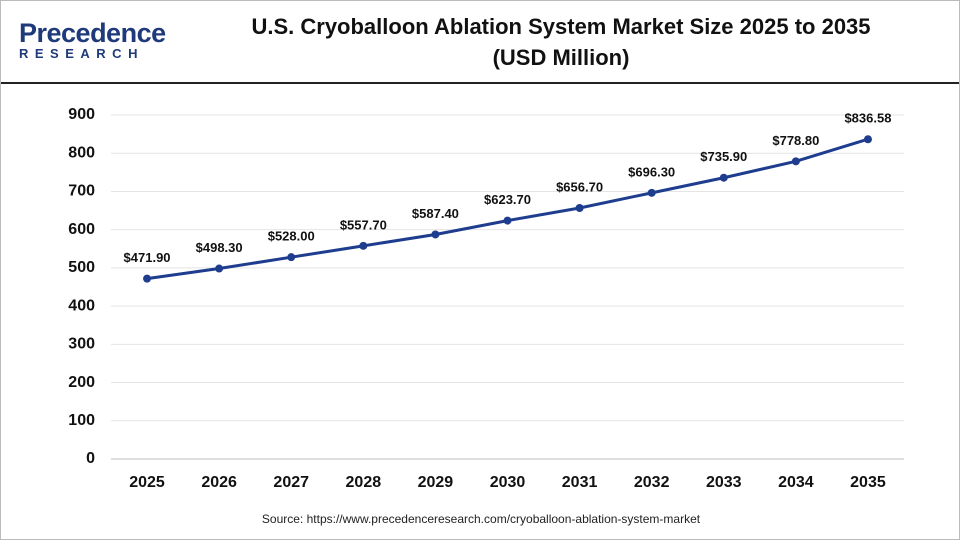  I want to click on x-tick-label: 2033, so click(724, 482).